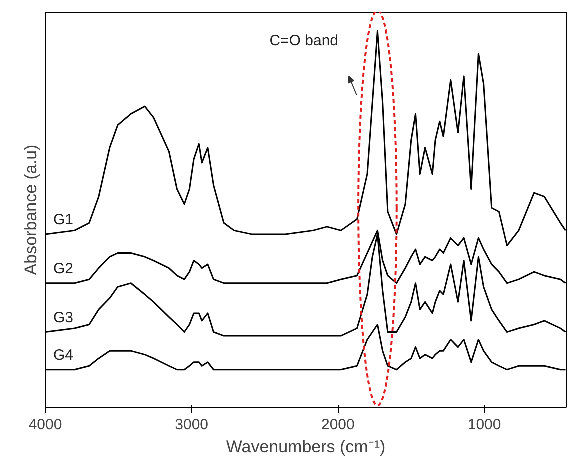 Image resolution: width=568 pixels, height=459 pixels. Describe the element at coordinates (64, 317) in the screenshot. I see `series-label: G3` at that location.